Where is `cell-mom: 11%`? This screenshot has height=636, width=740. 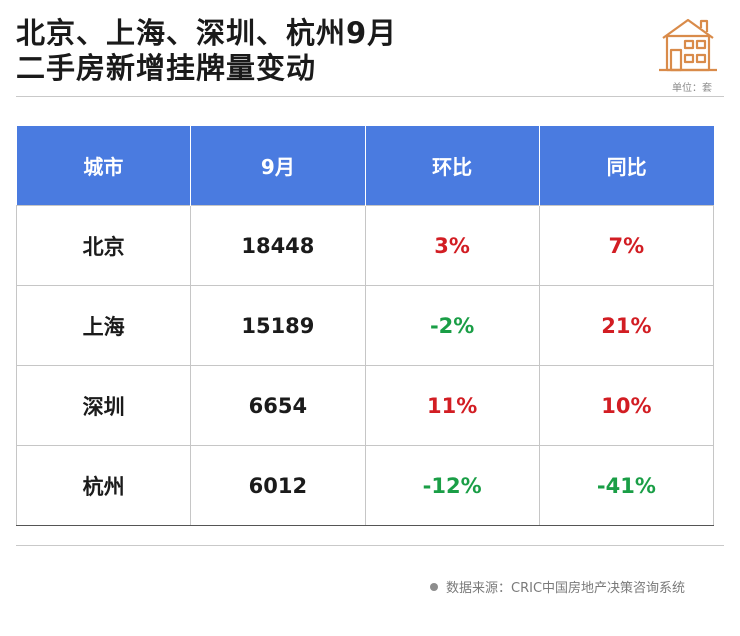
cell-mom: 11% is located at coordinates (452, 405).